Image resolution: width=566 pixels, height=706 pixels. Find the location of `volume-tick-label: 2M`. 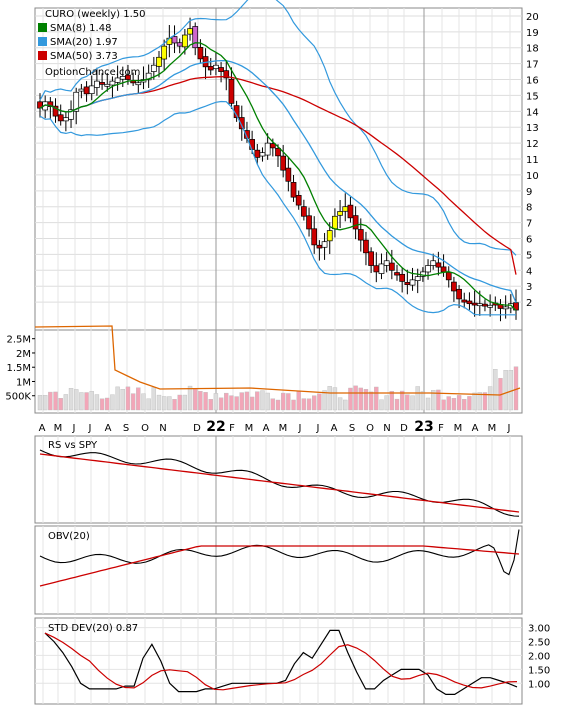

volume-tick-label: 2M is located at coordinates (23, 354).